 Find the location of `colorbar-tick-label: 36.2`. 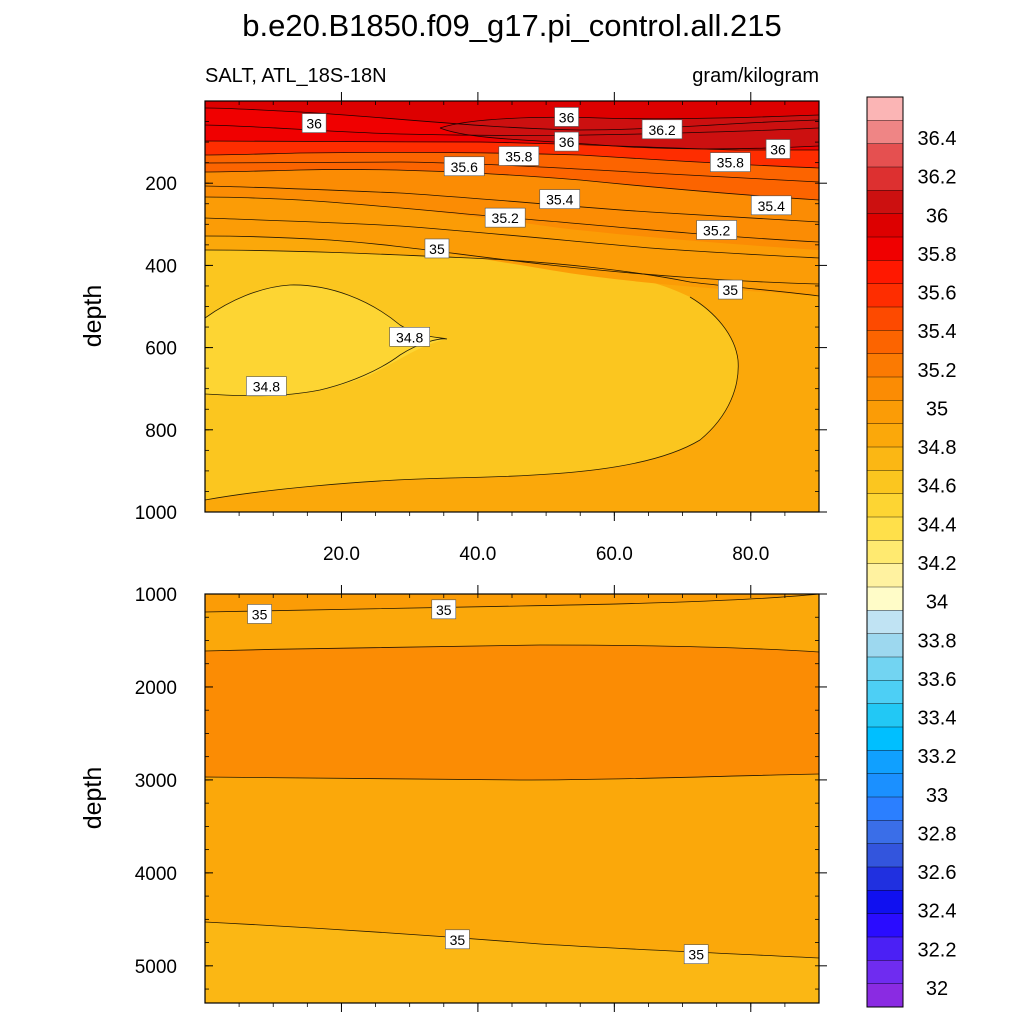

colorbar-tick-label: 36.2 is located at coordinates (937, 178).